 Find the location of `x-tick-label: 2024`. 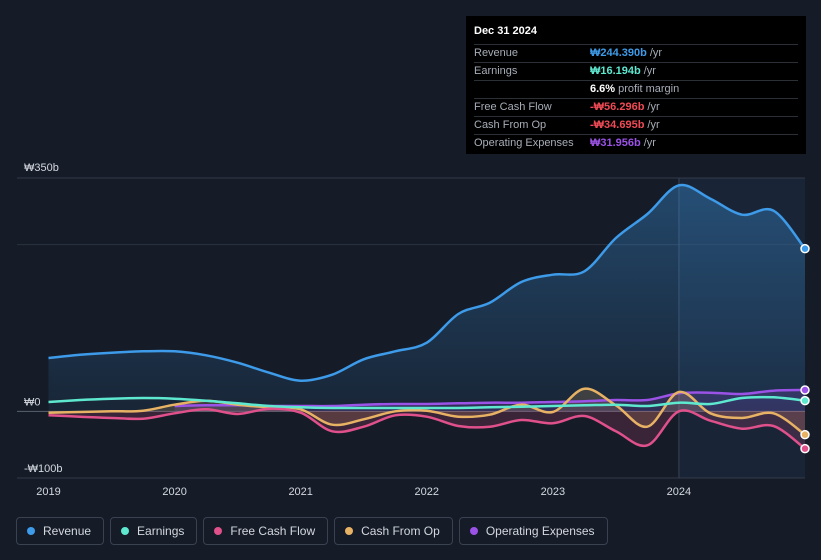

x-tick-label: 2024 is located at coordinates (679, 492).